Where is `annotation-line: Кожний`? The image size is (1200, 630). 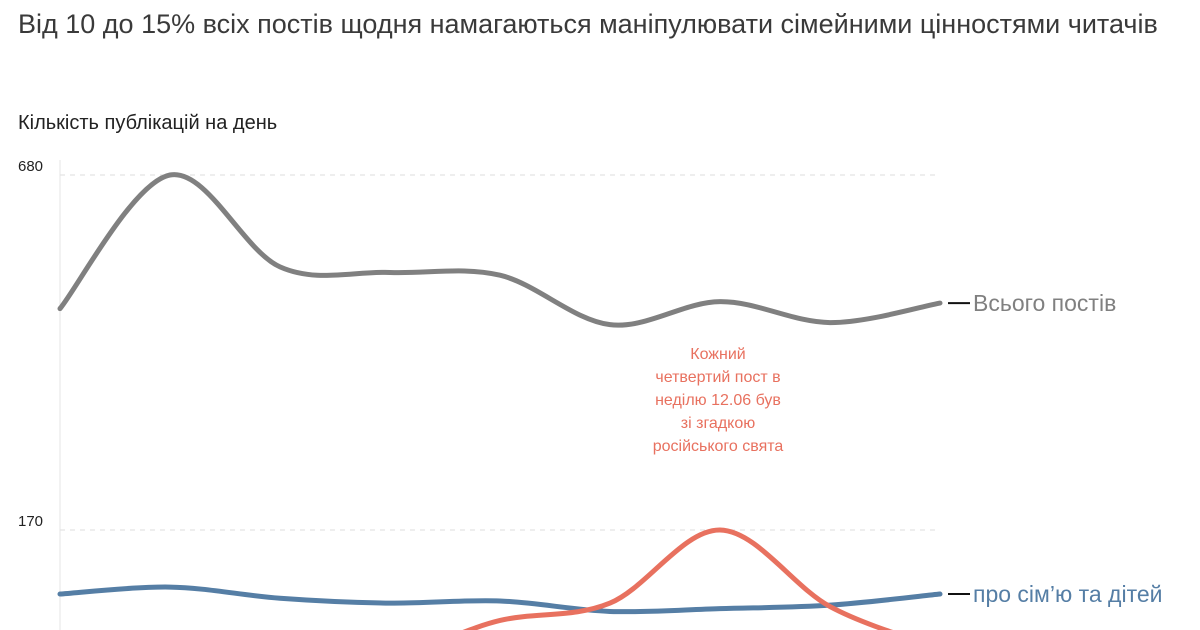 annotation-line: Кожний is located at coordinates (717, 354).